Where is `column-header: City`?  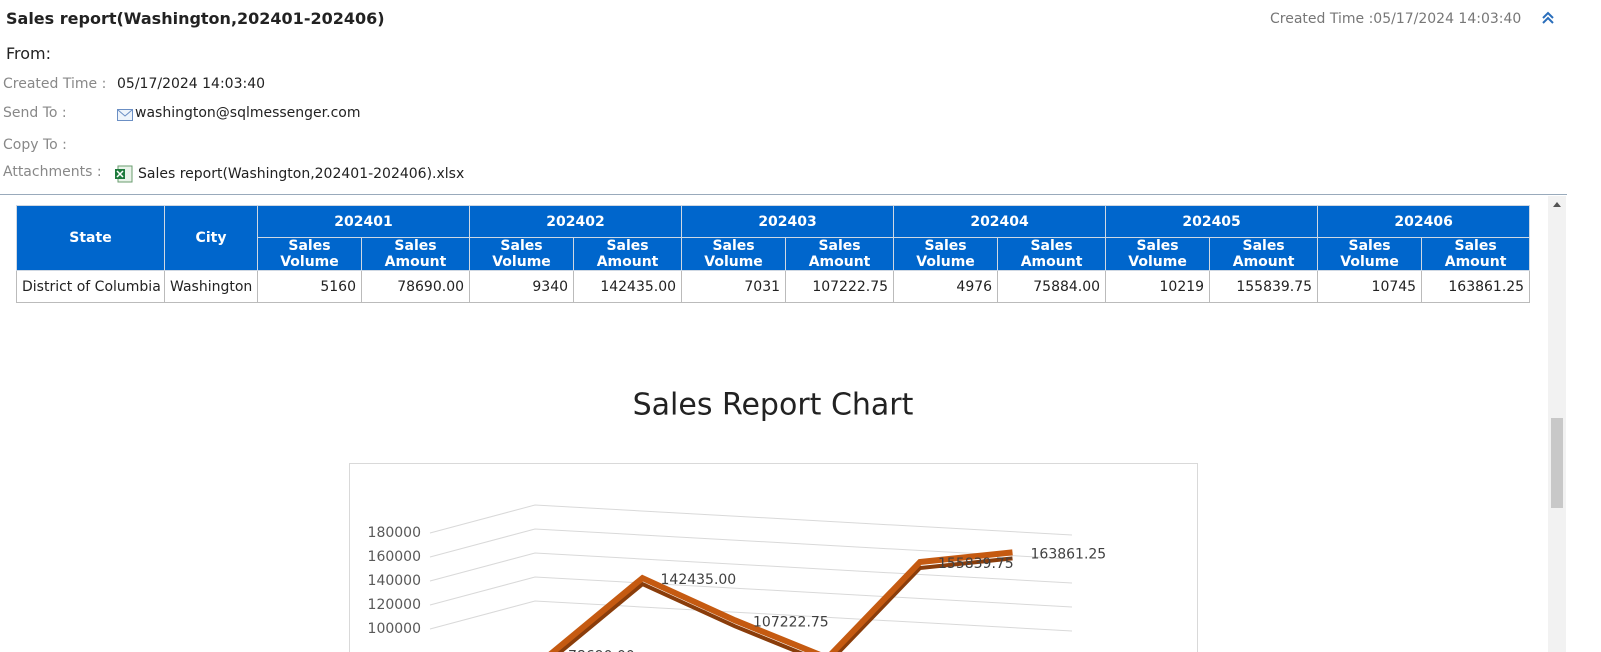
column-header: City is located at coordinates (211, 238).